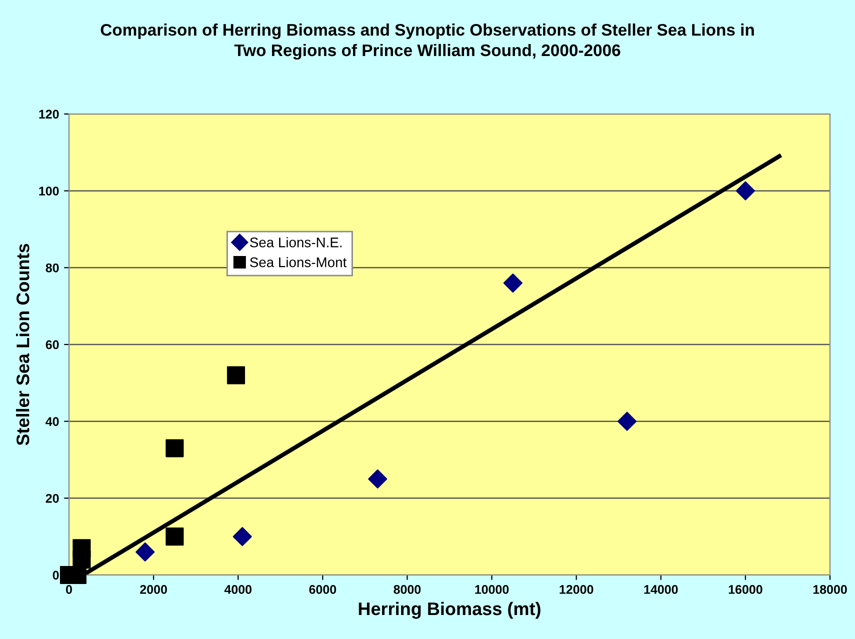 This screenshot has height=639, width=855. I want to click on x-axis-title: Herring Biomass (mt), so click(449, 610).